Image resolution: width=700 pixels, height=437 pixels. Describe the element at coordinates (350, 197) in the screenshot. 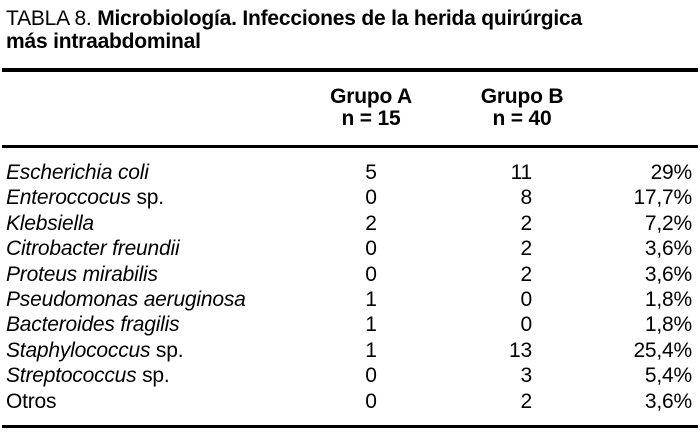

I see `table-row: Enteroccocus sp. 0 8 17,7%` at that location.